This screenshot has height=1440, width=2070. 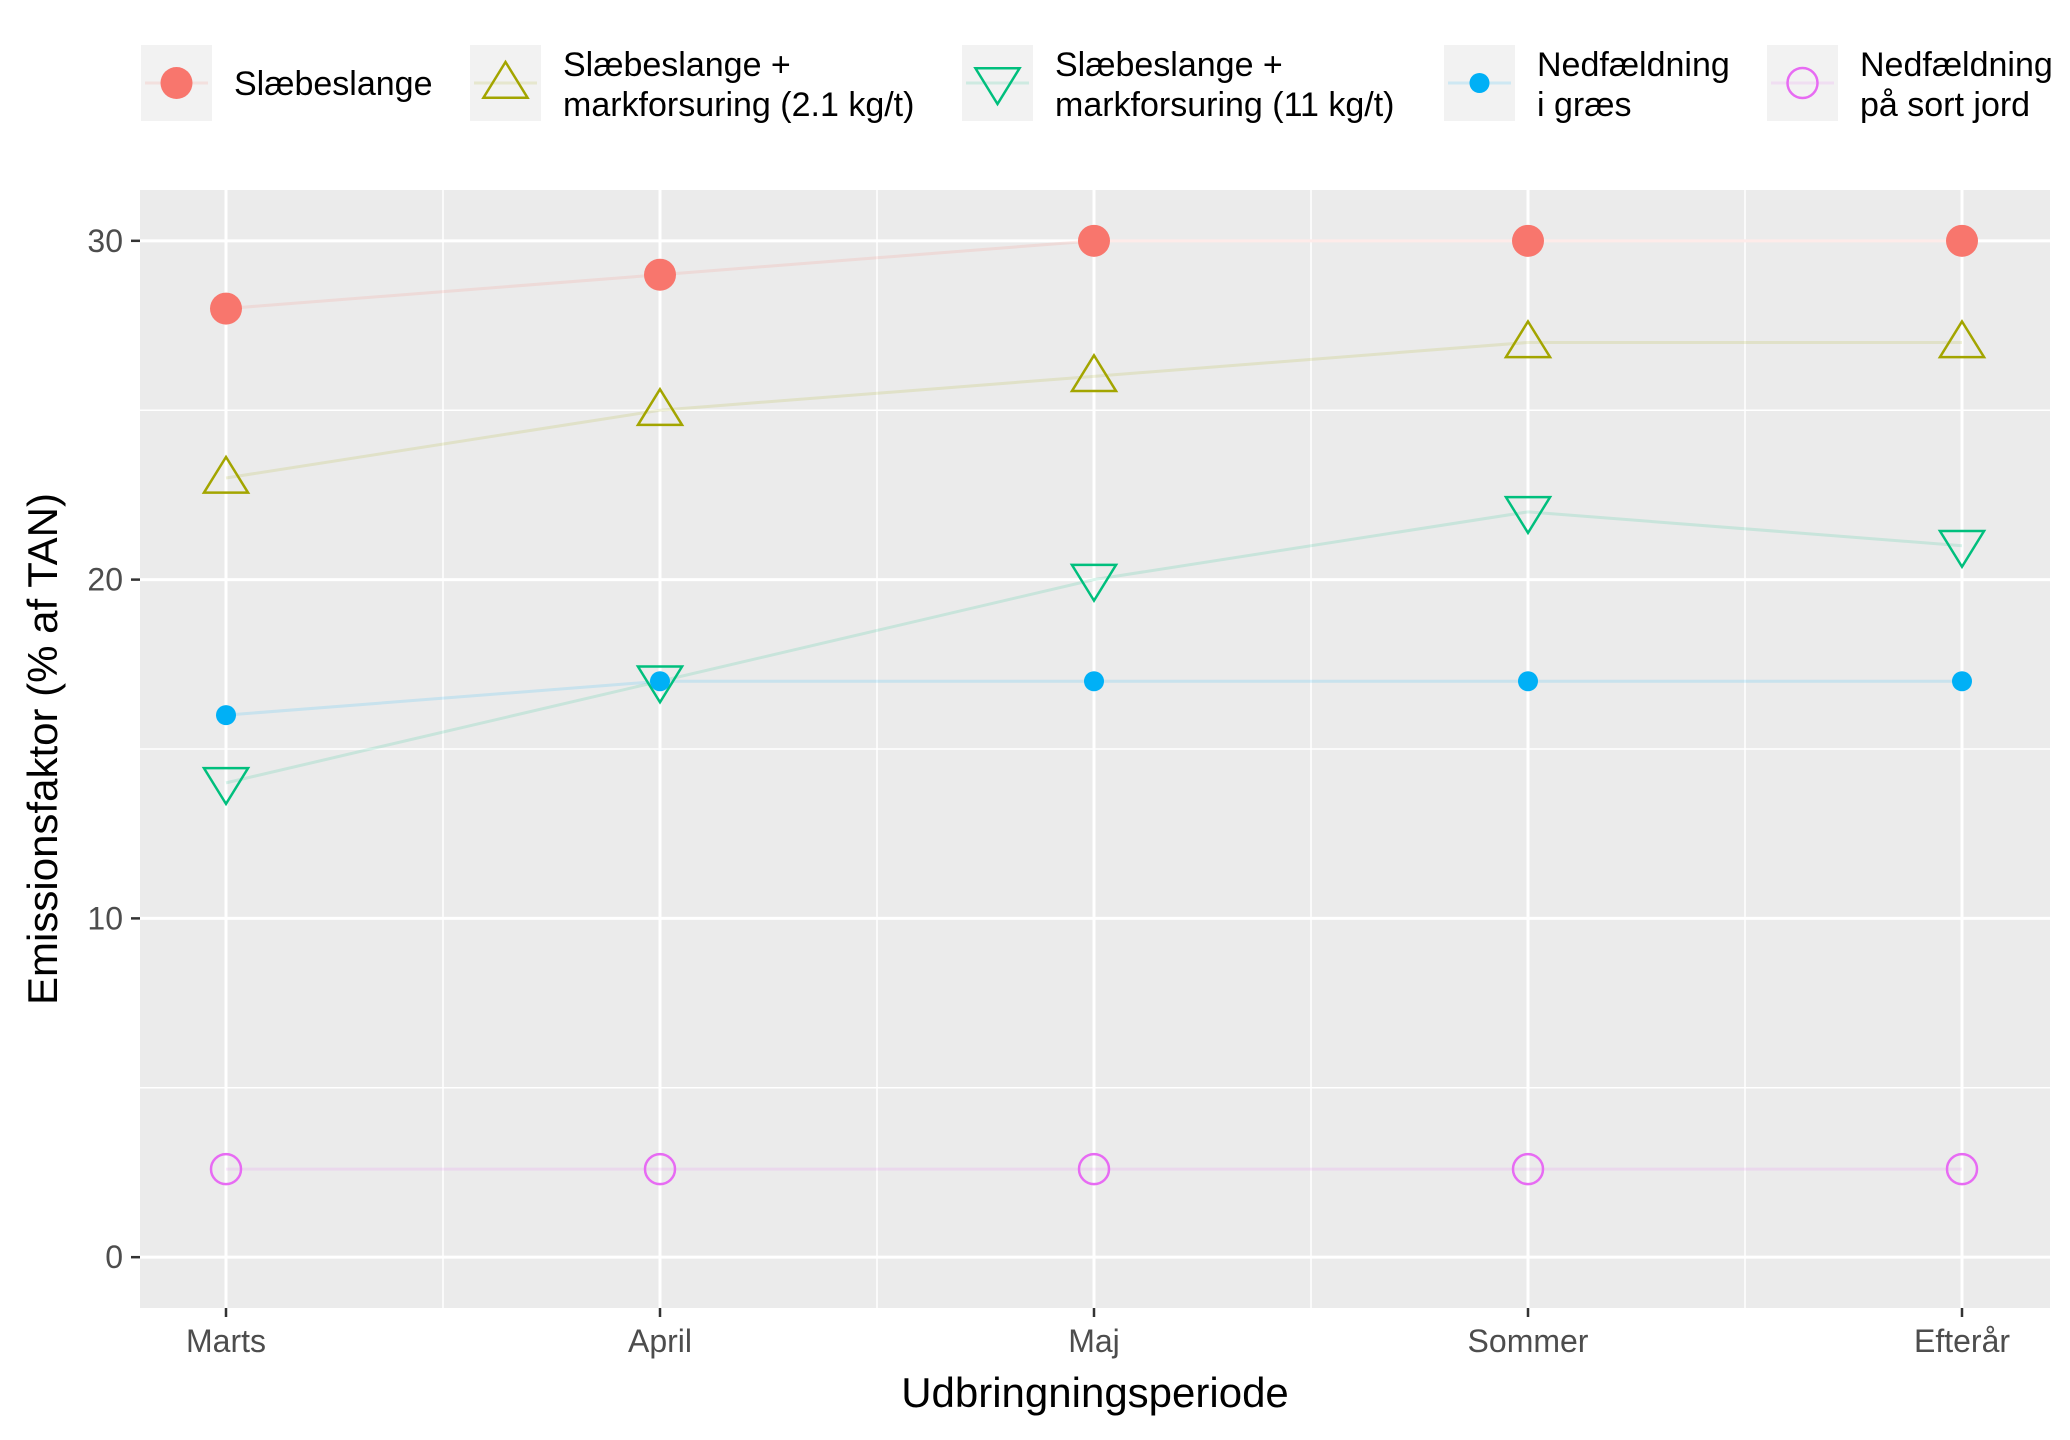 I want to click on y-tick-label: 0, so click(x=114, y=1257).